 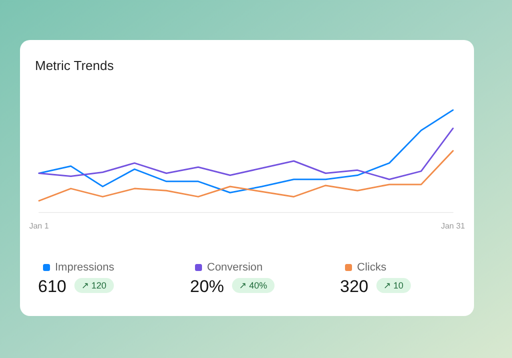 What do you see at coordinates (253, 285) in the screenshot?
I see `text: ↗ 40%` at bounding box center [253, 285].